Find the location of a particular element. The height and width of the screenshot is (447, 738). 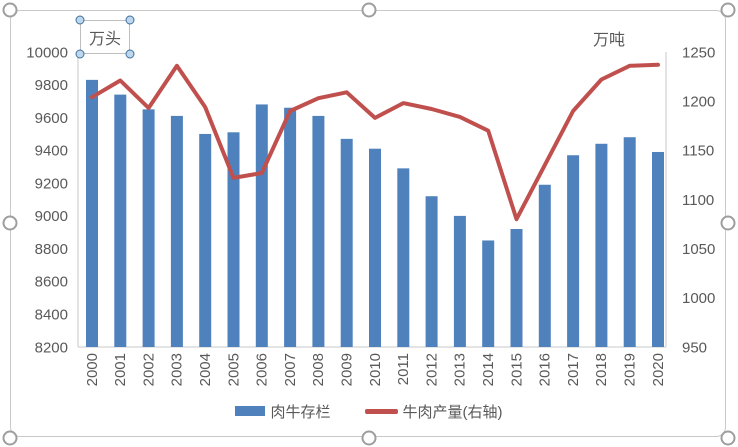

bar-2008 is located at coordinates (318, 231).